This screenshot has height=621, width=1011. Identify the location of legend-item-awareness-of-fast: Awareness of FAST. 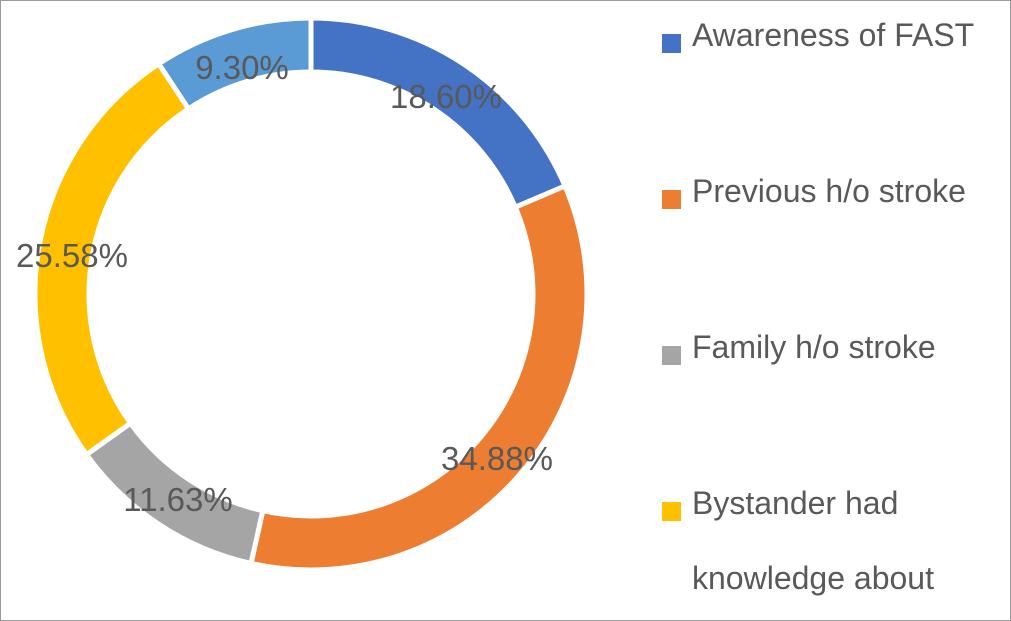
(832, 47).